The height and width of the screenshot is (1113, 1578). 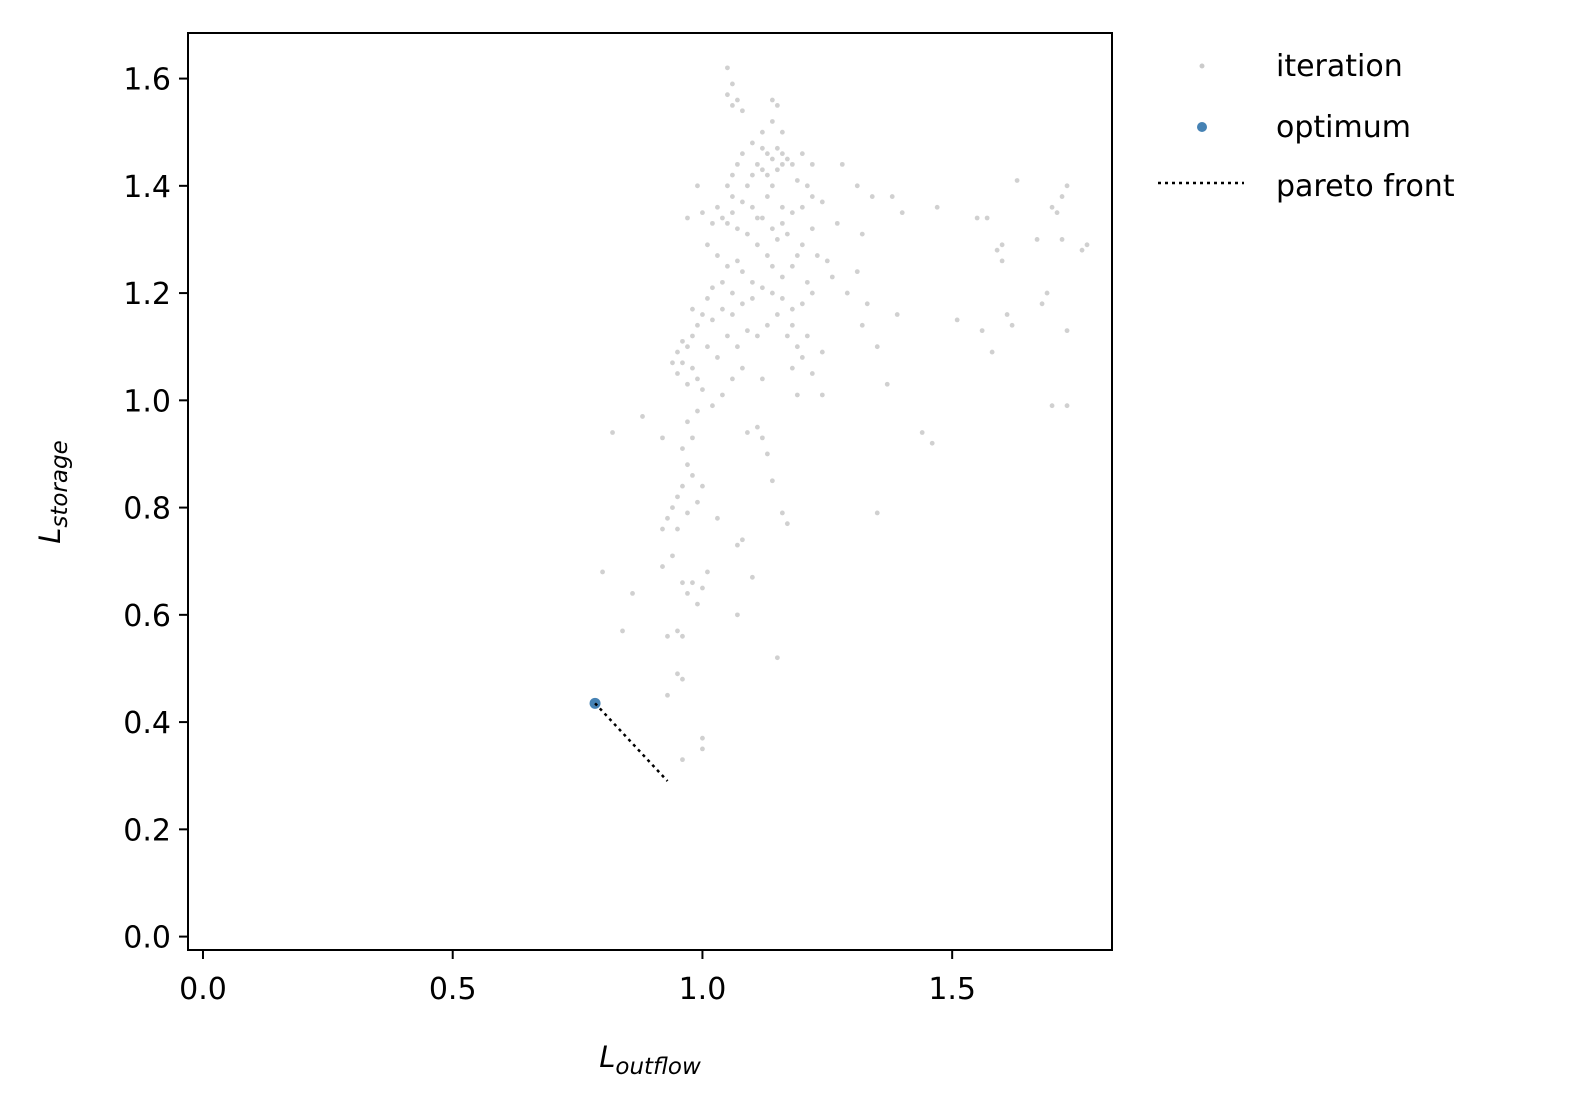 I want to click on x-axis-ticks: 0.0 0.5 1.0 1.5, so click(x=577, y=978).